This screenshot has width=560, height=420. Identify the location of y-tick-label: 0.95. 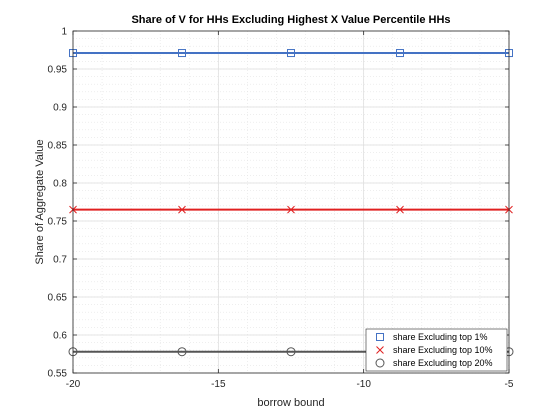
(58, 70).